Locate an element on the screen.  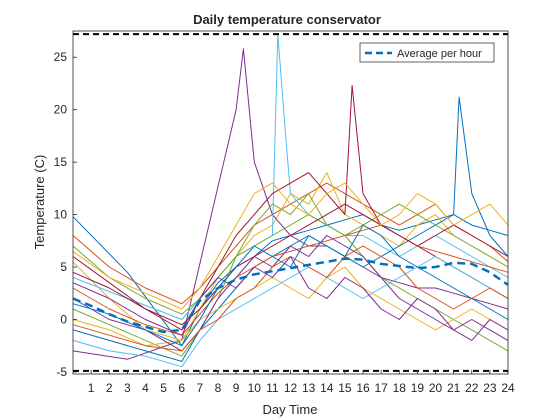
y-tick-label: -5 is located at coordinates (61, 372).